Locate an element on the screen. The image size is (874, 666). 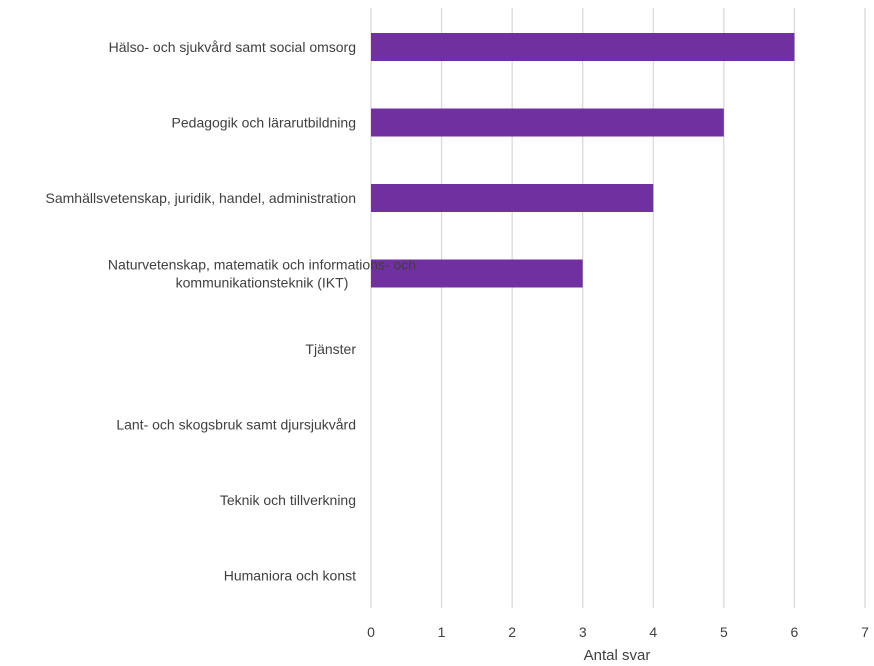
category-label-0: Hälso- och sjukvård samt social omsorg is located at coordinates (232, 47).